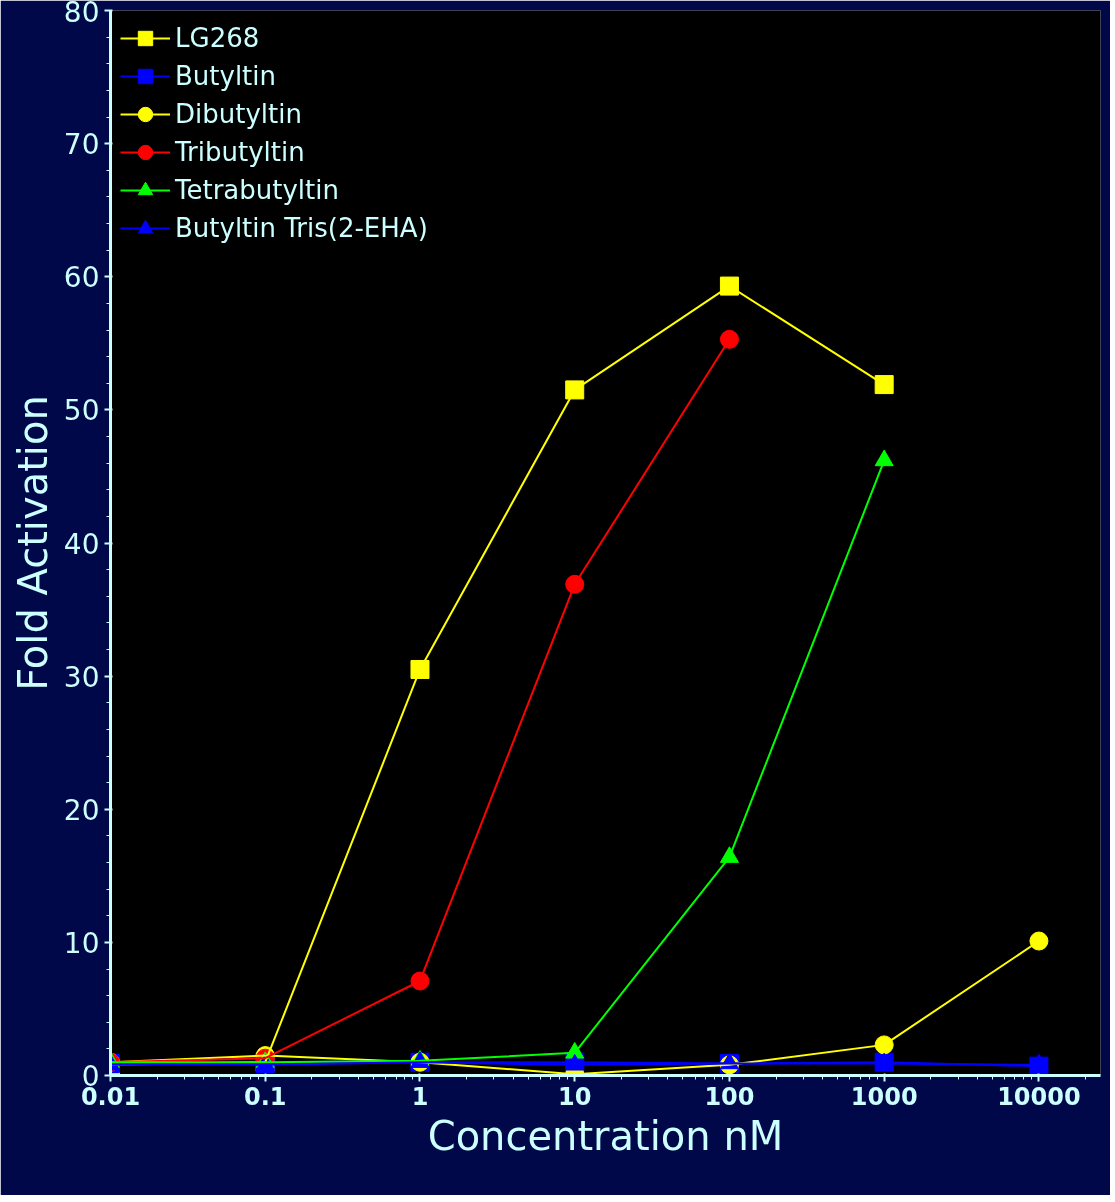 This screenshot has width=1115, height=1202. What do you see at coordinates (240, 152) in the screenshot?
I see `legend-label: Tributyltin` at bounding box center [240, 152].